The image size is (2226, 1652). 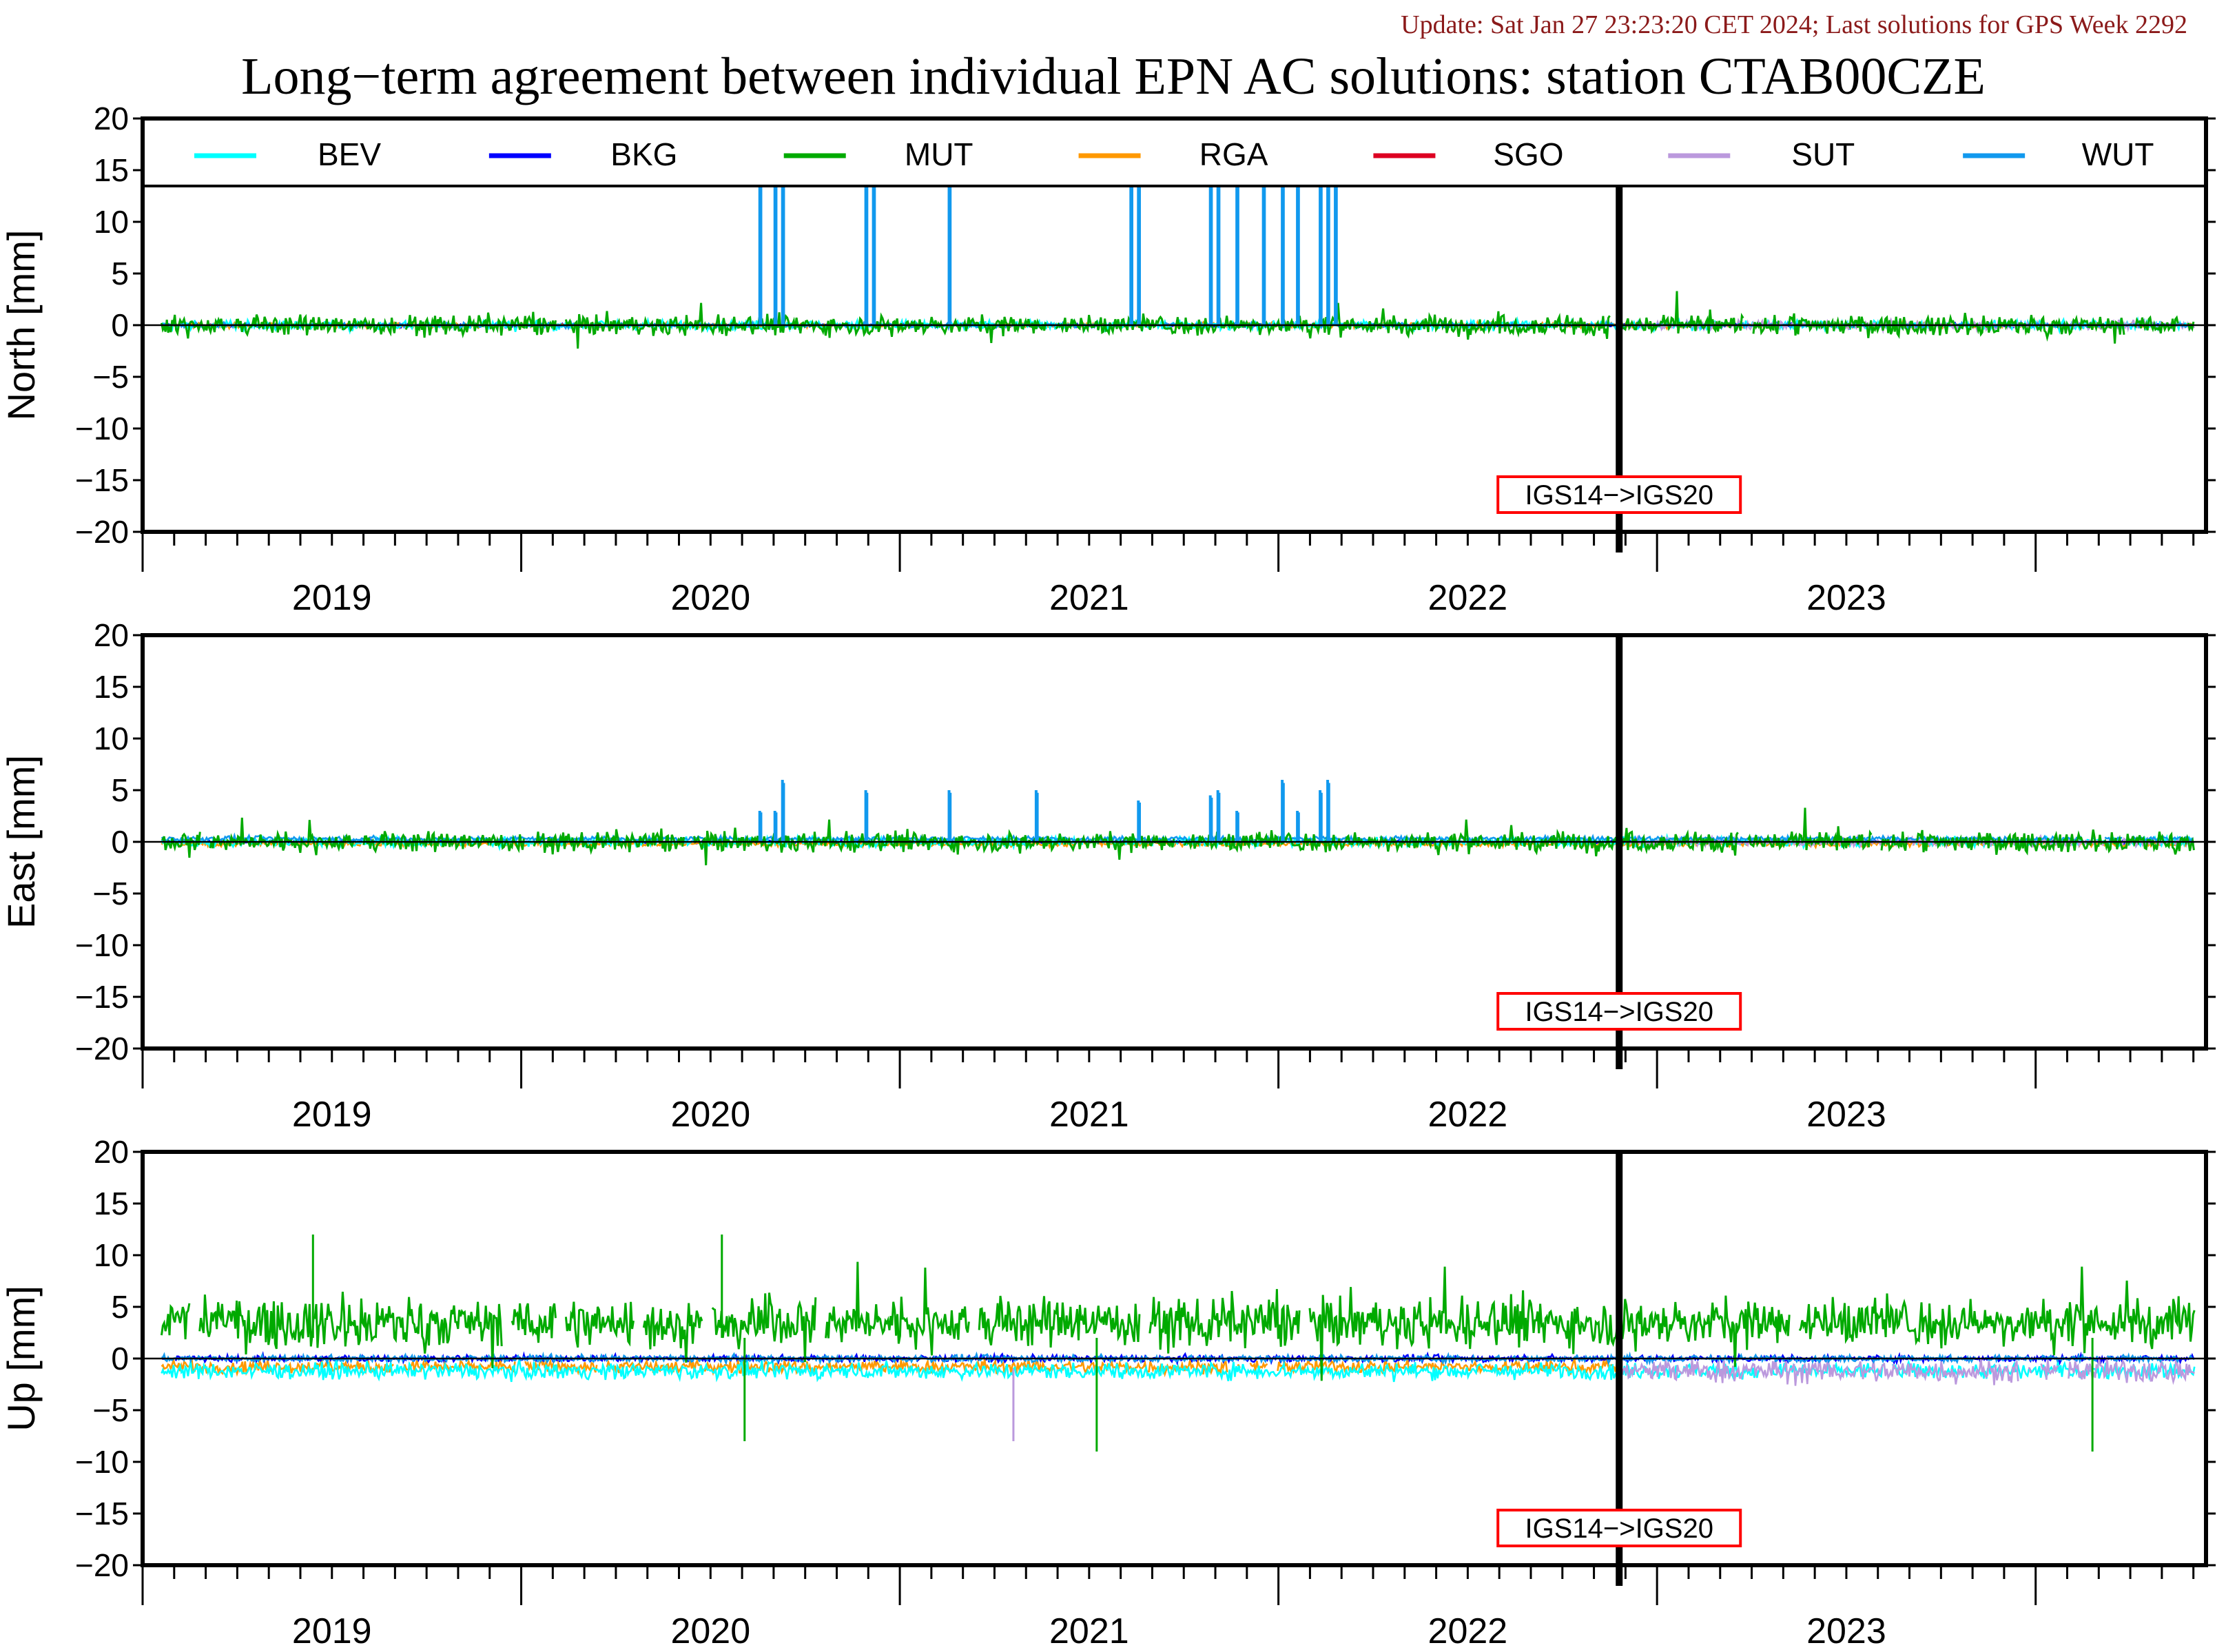 What do you see at coordinates (1178, 1370) in the screenshot?
I see `series-bev` at bounding box center [1178, 1370].